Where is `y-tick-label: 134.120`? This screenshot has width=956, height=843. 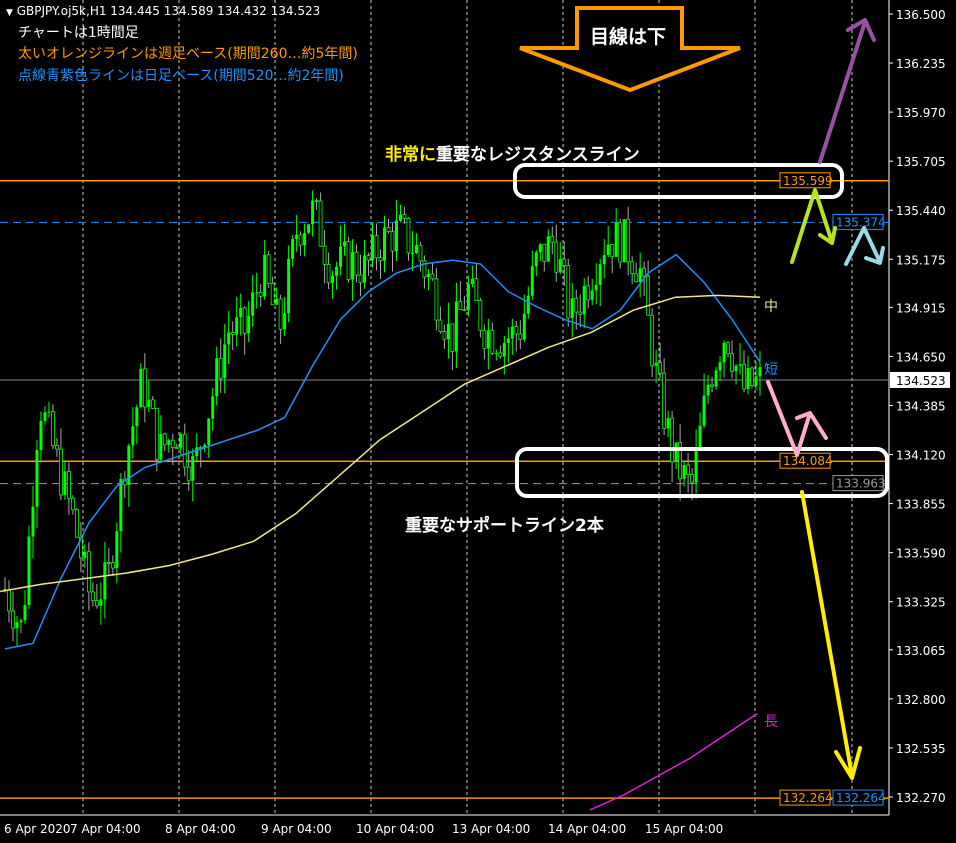
y-tick-label: 134.120 is located at coordinates (921, 456).